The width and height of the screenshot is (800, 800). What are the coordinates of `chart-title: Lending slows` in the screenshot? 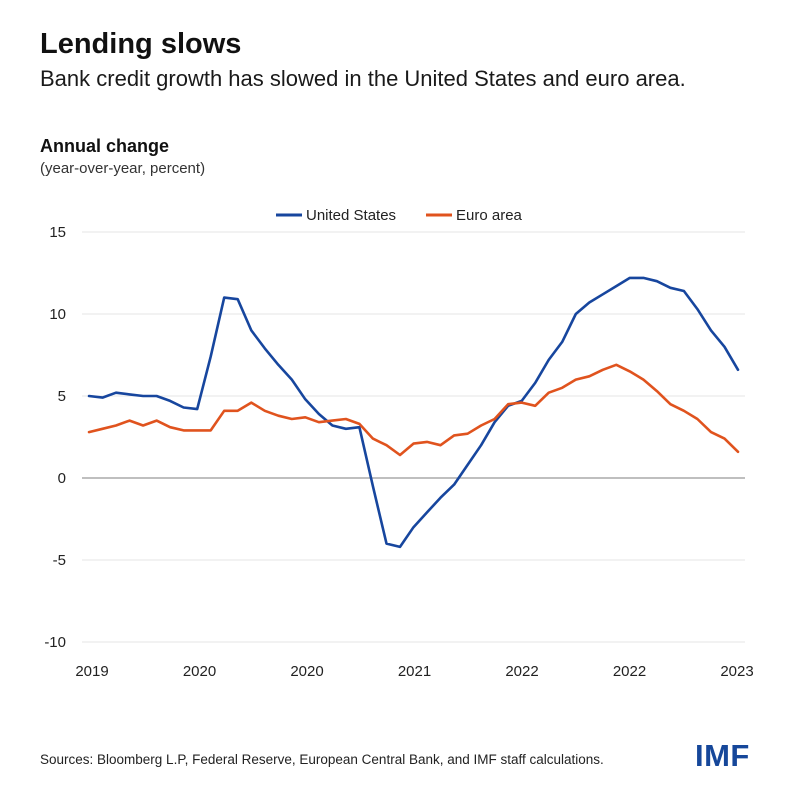 It's located at (141, 44).